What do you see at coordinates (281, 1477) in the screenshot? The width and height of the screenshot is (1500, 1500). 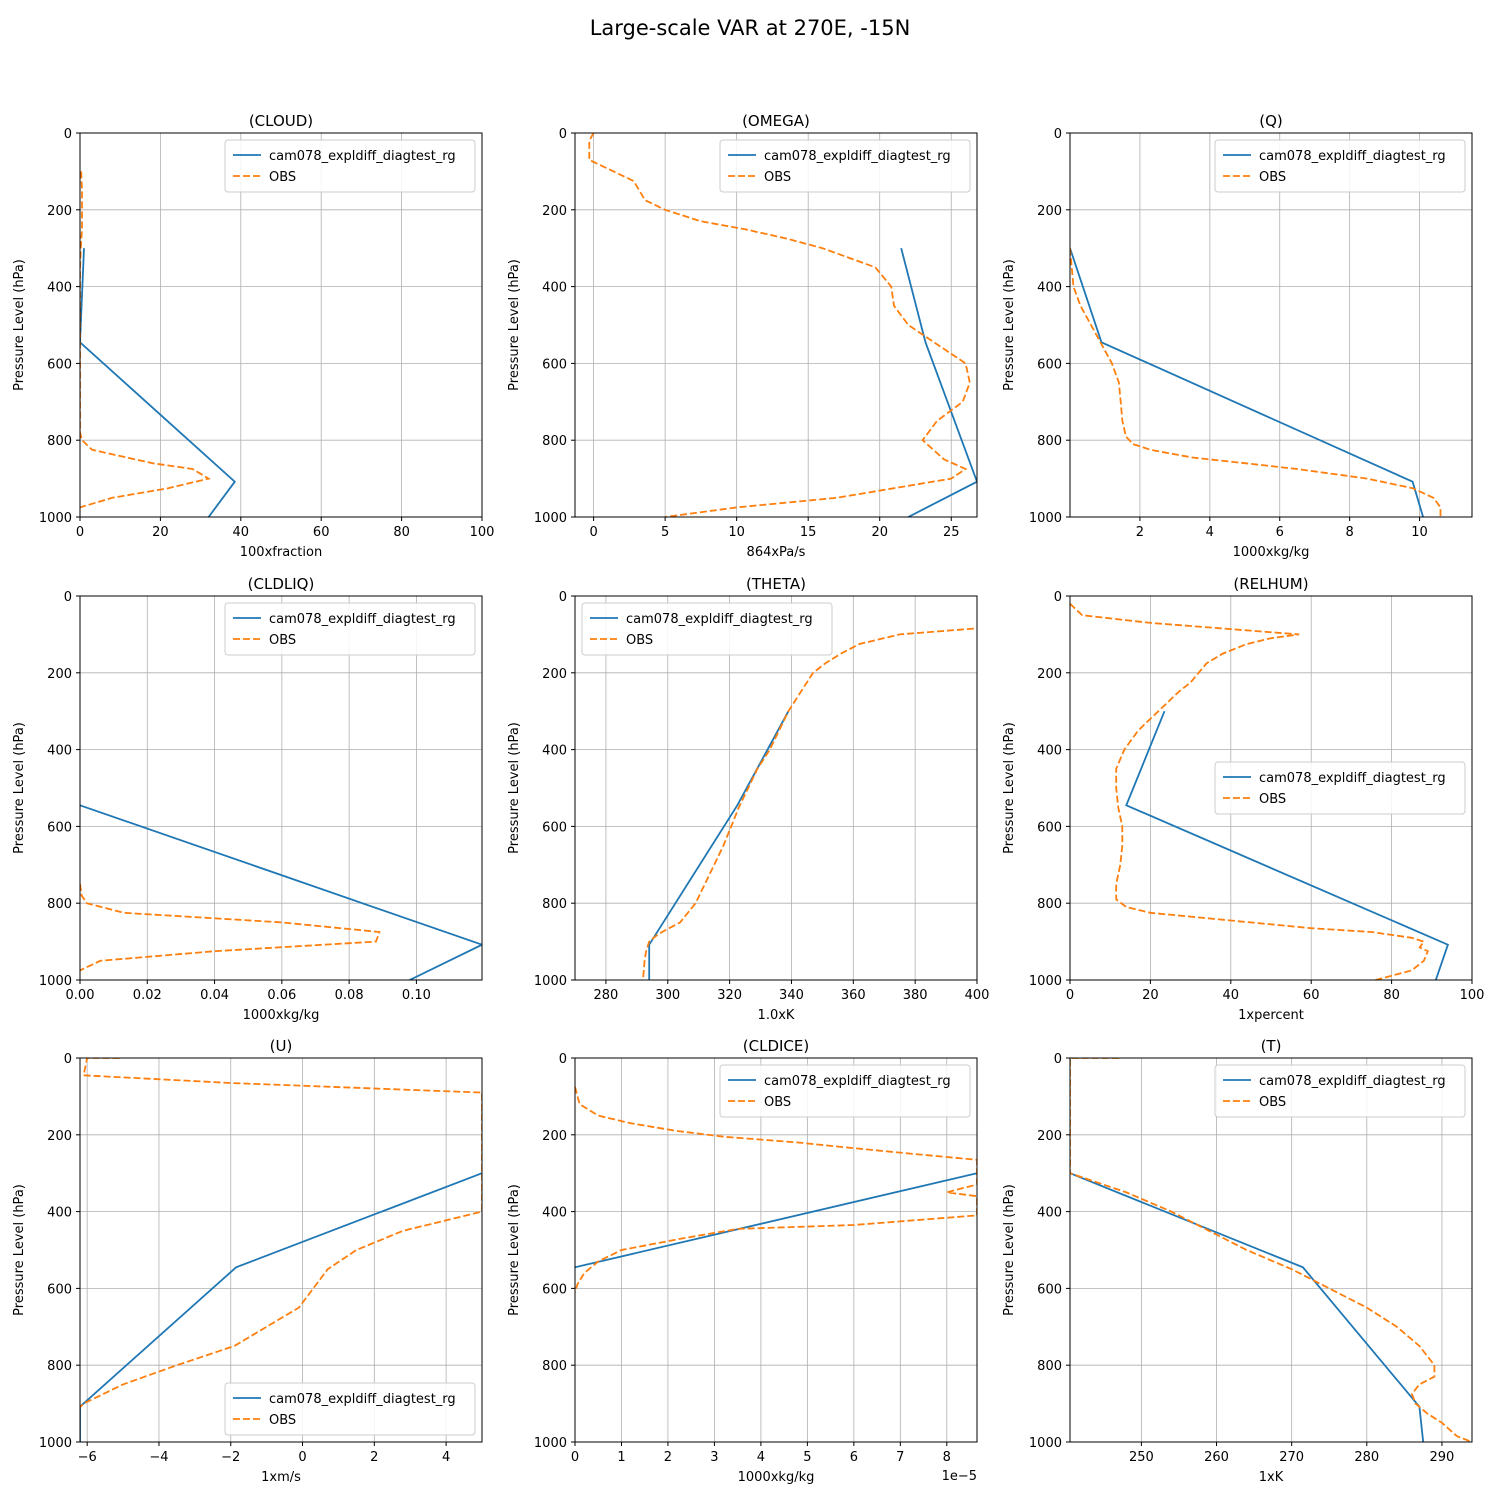 I see `x-axis-label: 1xm/s` at bounding box center [281, 1477].